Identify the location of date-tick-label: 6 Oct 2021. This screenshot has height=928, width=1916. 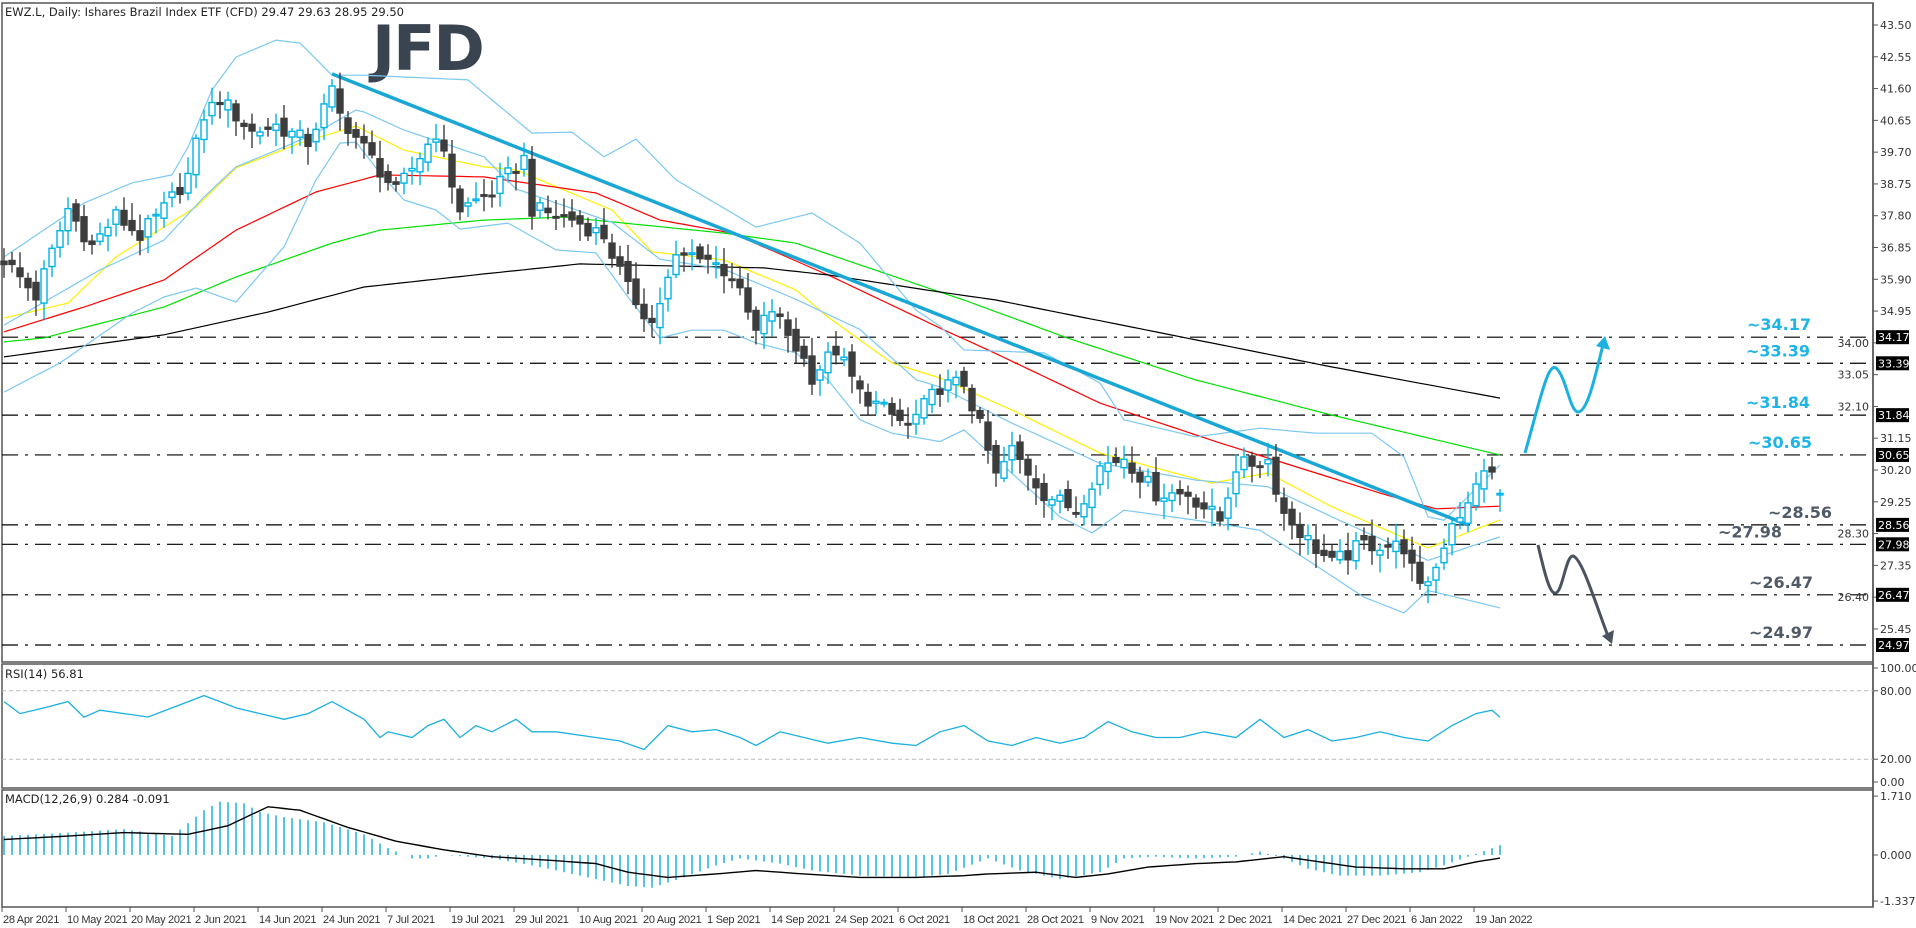
(924, 920).